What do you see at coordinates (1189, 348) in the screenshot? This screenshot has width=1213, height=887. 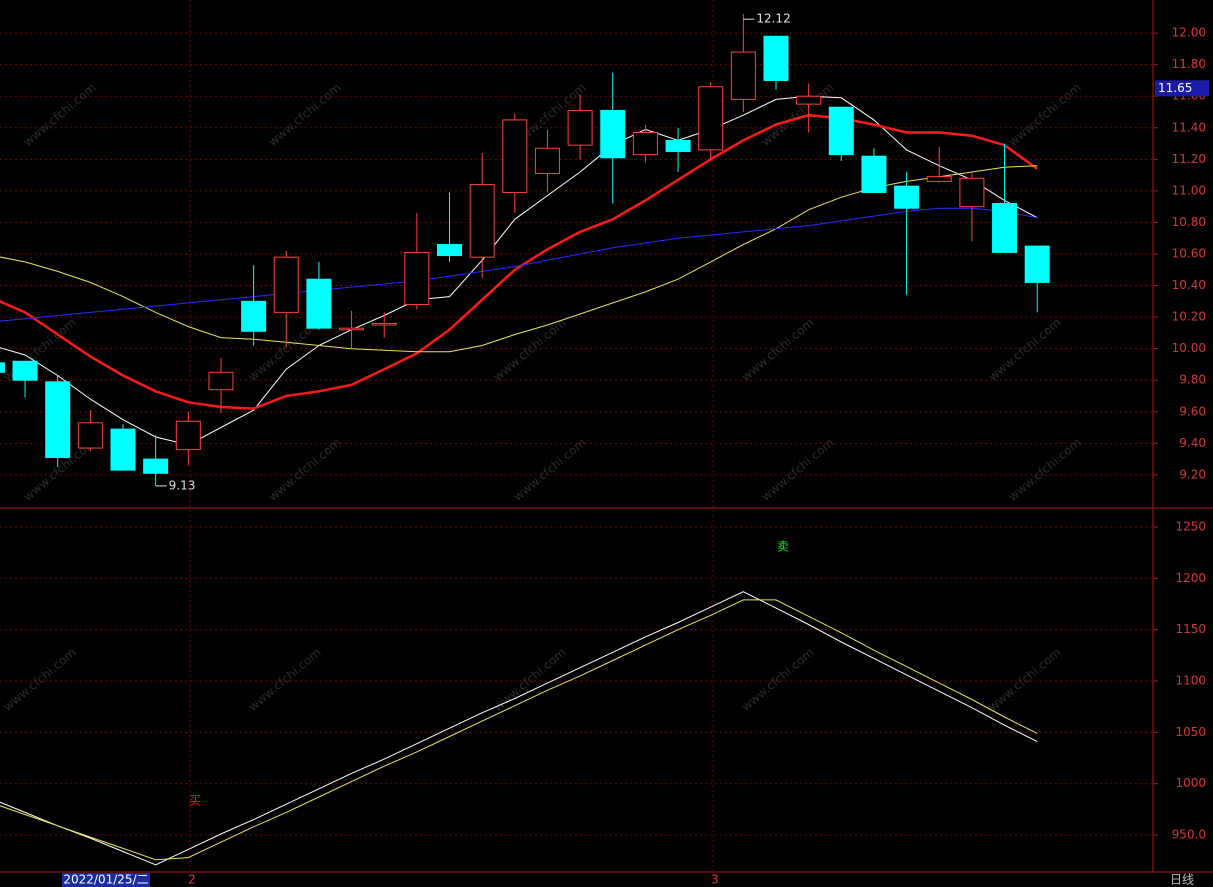 I see `y-tick-label: 10.00` at bounding box center [1189, 348].